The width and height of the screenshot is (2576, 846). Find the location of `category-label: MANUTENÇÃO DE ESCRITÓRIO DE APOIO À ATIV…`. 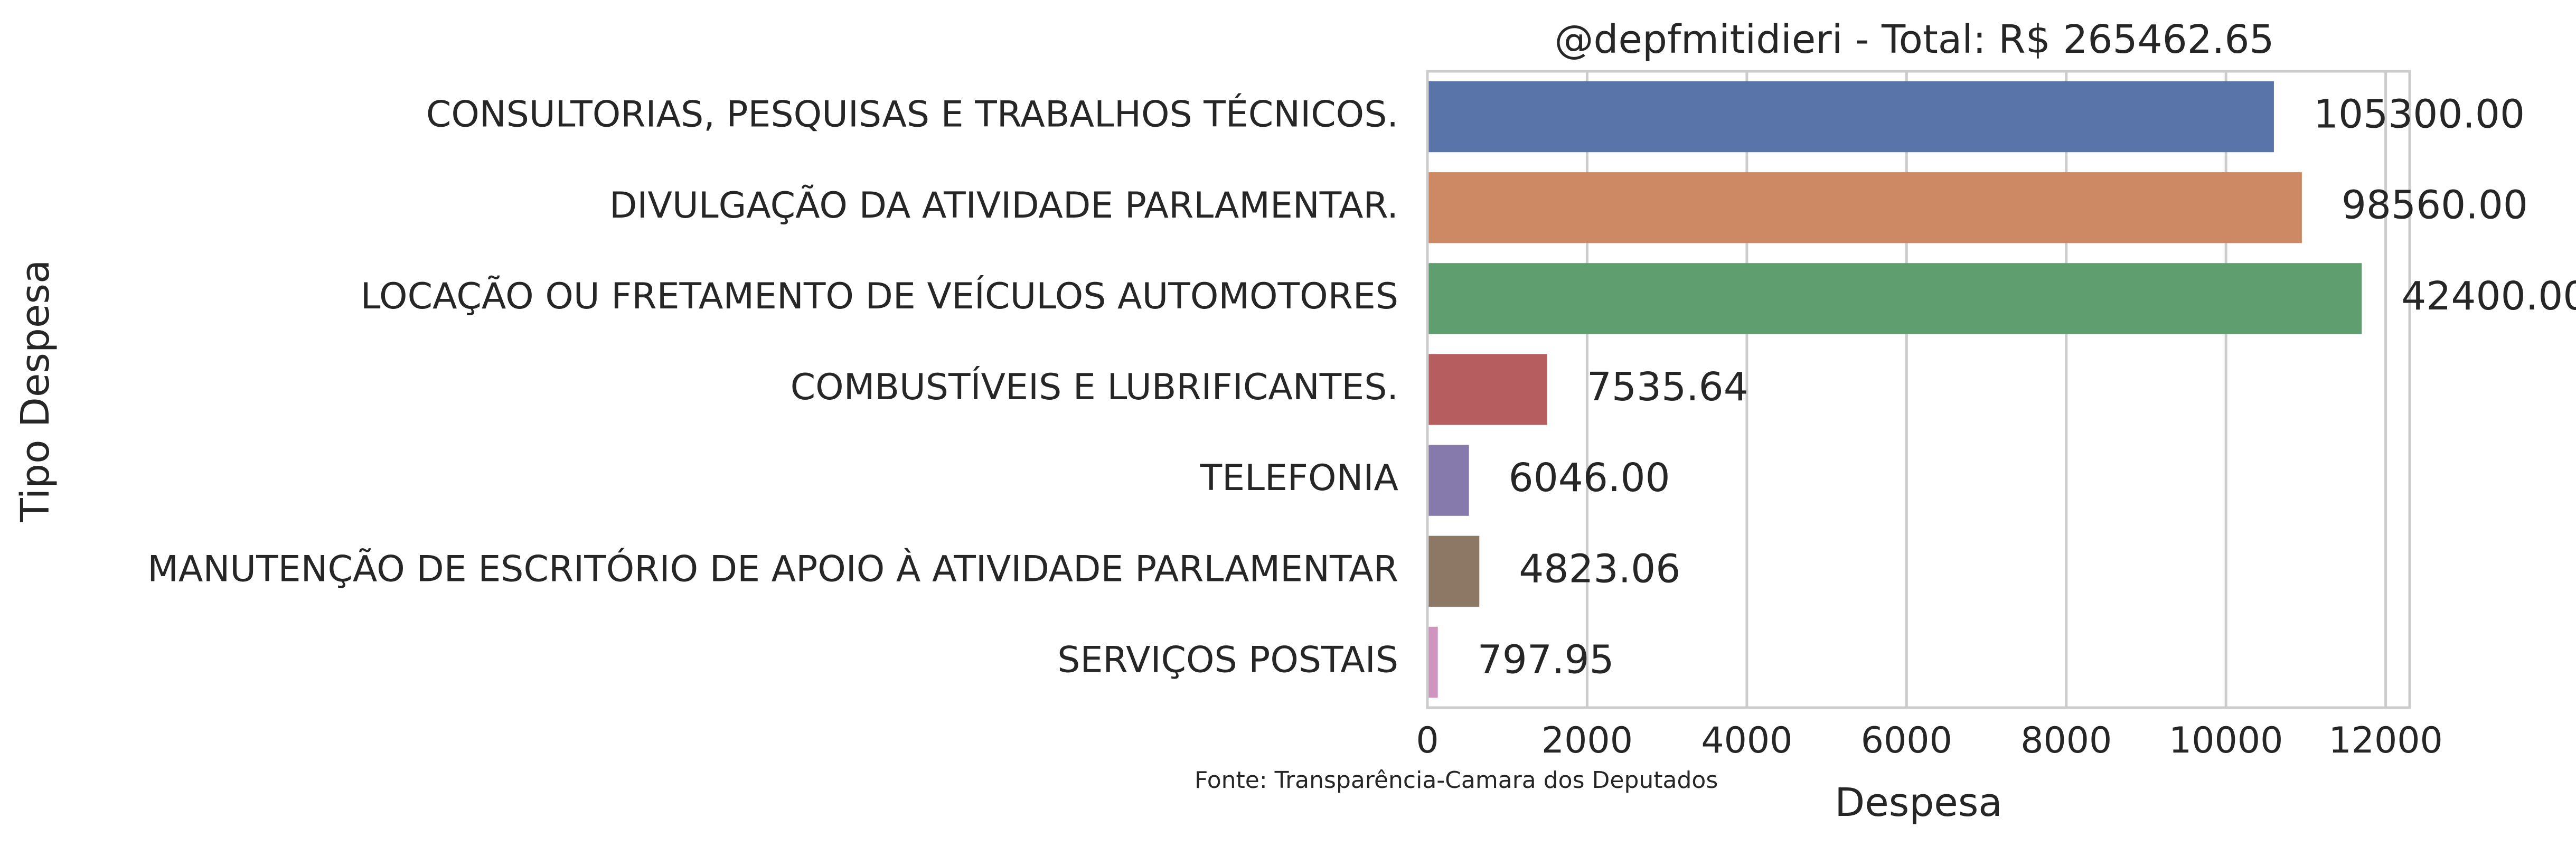

category-label: MANUTENÇÃO DE ESCRITÓRIO DE APOIO À ATIV… is located at coordinates (772, 569).